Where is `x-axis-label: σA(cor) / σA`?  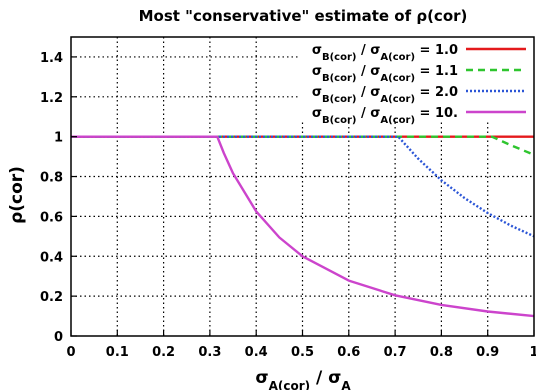
x-axis-label: σA(cor) / σA is located at coordinates (303, 379).